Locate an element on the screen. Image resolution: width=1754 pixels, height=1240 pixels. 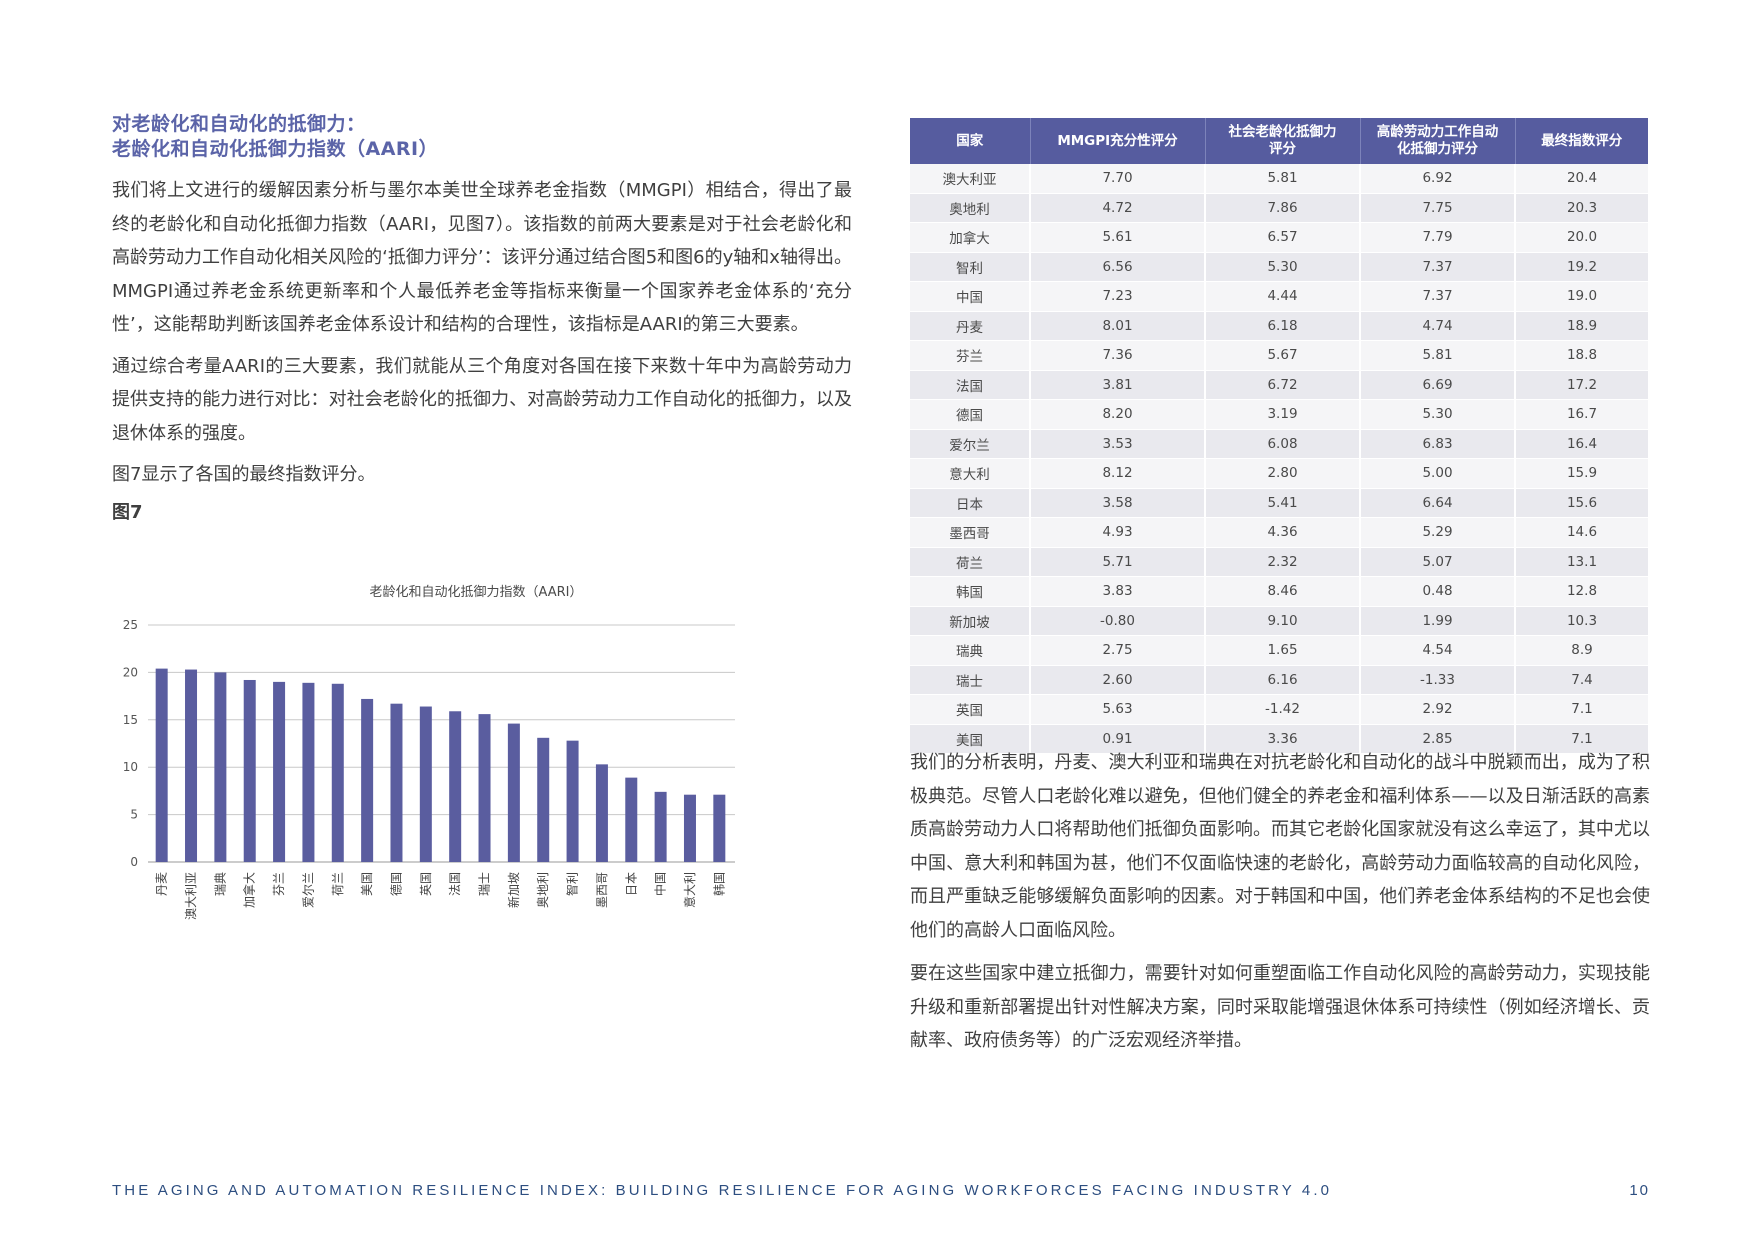
score-cell: 1.99 is located at coordinates (1438, 621).